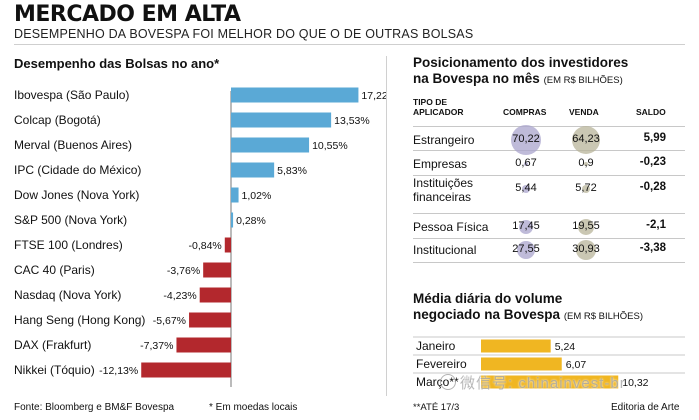 This screenshot has width=699, height=420. I want to click on data-label: -3,76%, so click(183, 271).